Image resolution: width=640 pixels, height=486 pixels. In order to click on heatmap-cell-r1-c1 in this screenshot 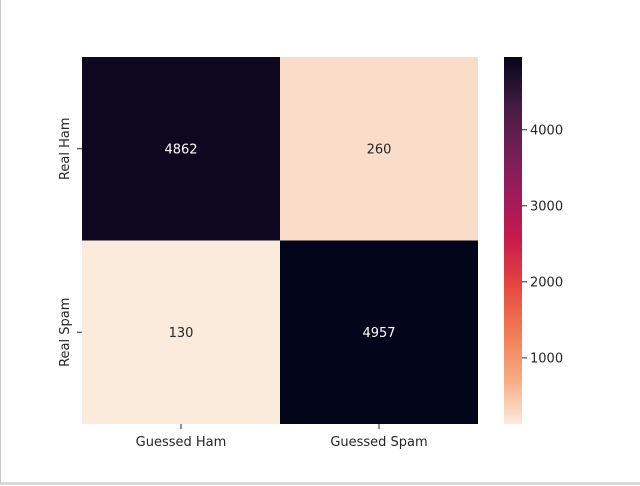, I will do `click(379, 332)`.